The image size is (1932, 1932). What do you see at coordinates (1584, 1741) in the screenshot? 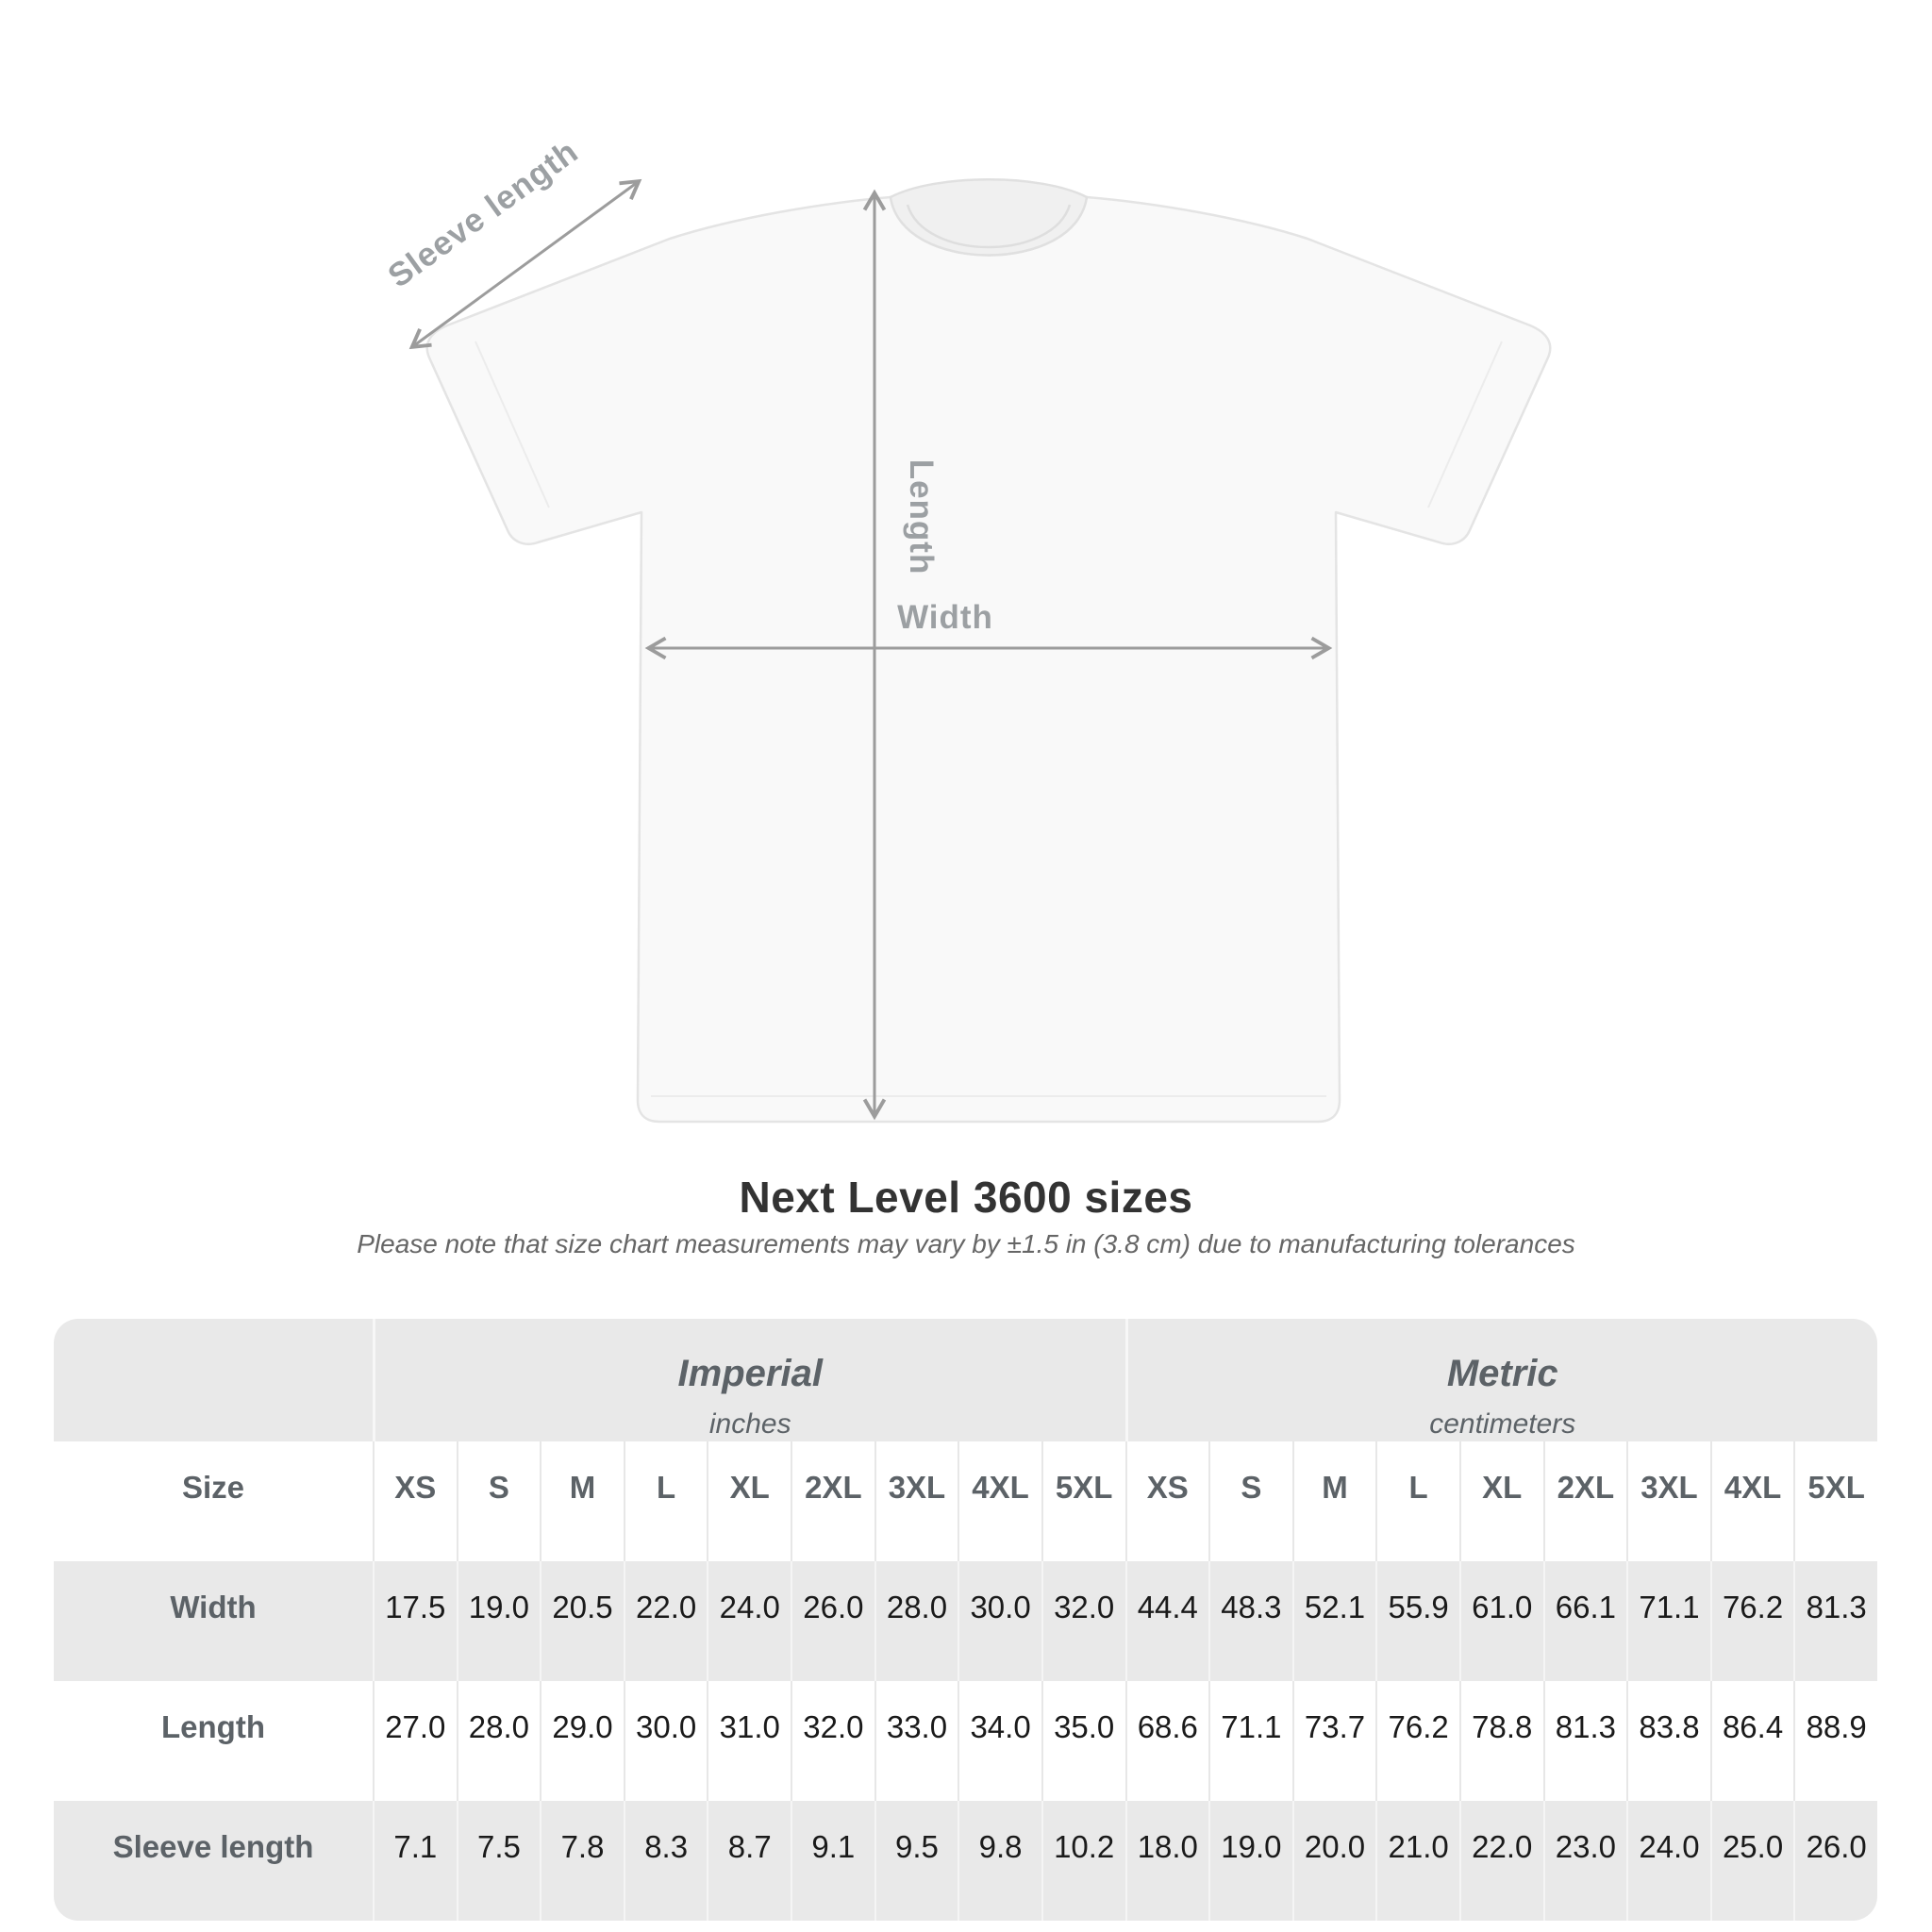
I see `length-value: 81.3` at bounding box center [1584, 1741].